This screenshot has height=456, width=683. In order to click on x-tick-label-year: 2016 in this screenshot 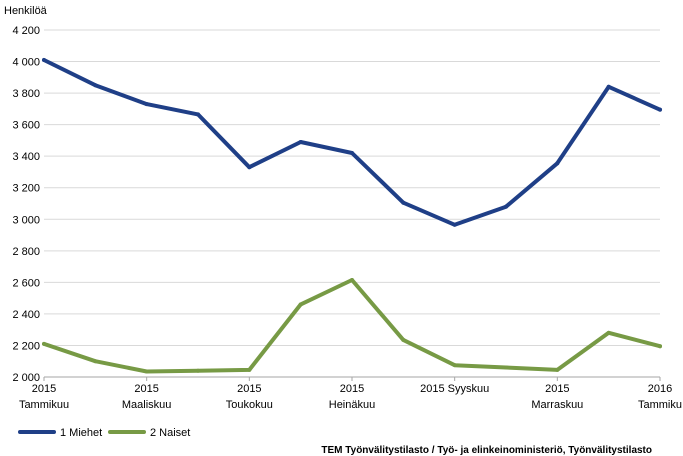, I will do `click(660, 389)`.